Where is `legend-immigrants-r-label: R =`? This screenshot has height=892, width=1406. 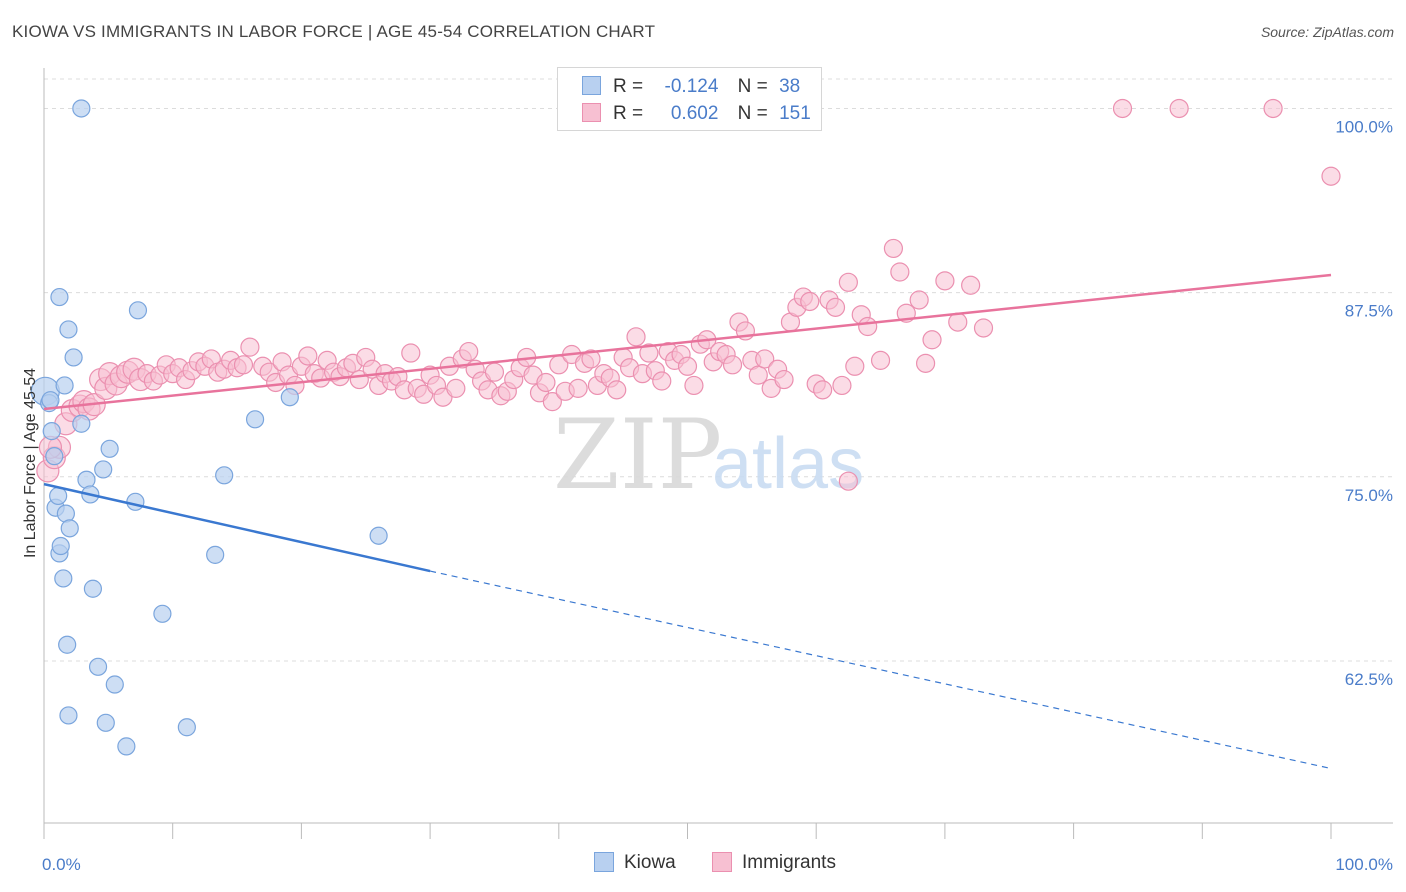
legend-immigrants-r-label: R = is located at coordinates (628, 113).